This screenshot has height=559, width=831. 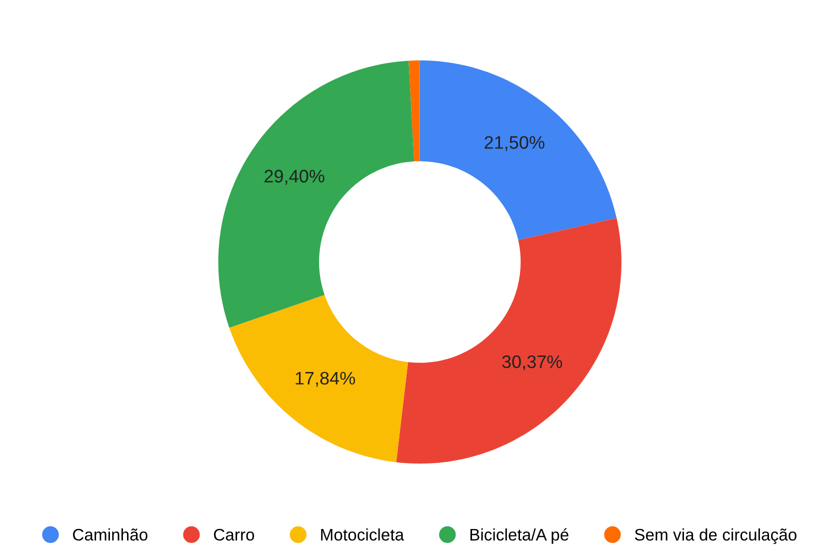 I want to click on legend-label: Carro, so click(x=234, y=534).